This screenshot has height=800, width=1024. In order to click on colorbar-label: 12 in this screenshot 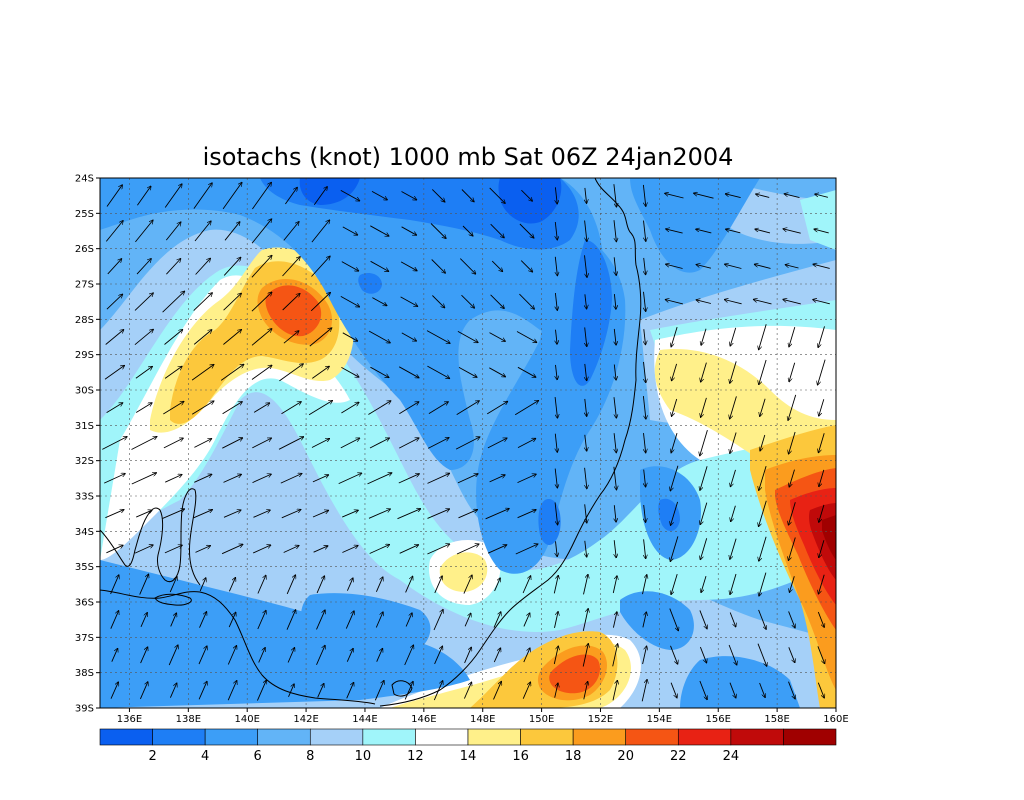, I will do `click(415, 756)`.